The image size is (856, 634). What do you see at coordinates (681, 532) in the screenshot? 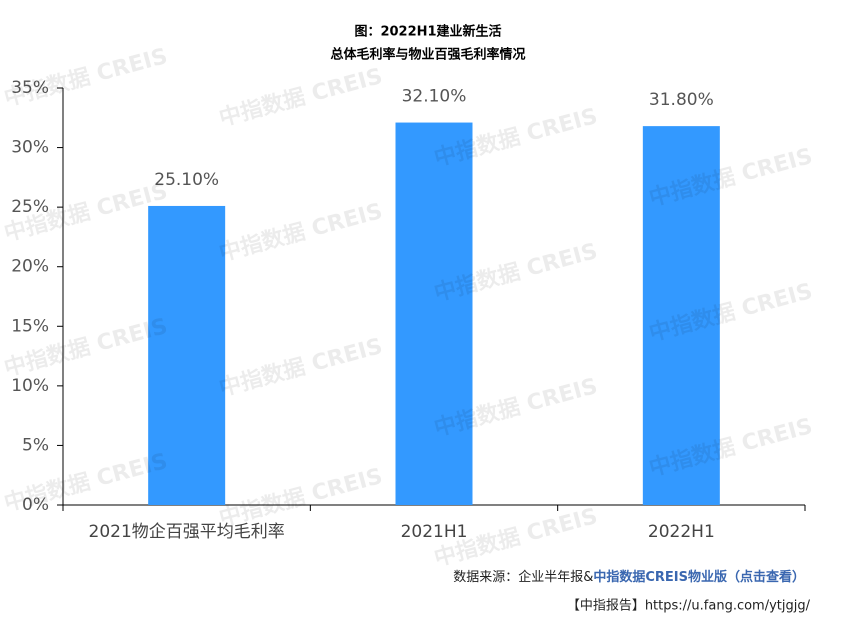
I see `x-tick-label: 2022H1` at bounding box center [681, 532].